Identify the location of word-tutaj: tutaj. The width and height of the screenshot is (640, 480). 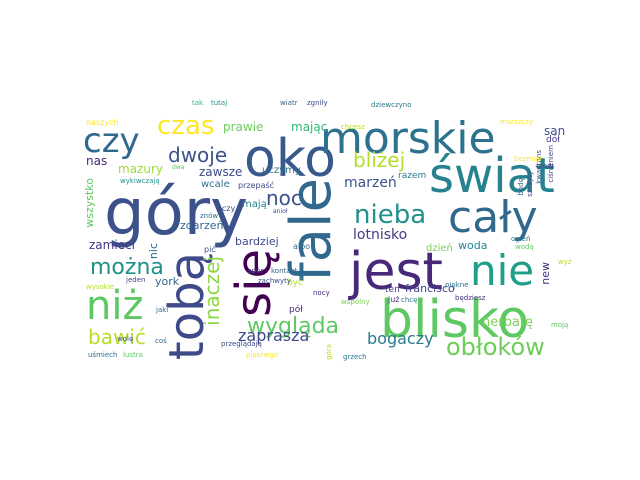
(219, 103).